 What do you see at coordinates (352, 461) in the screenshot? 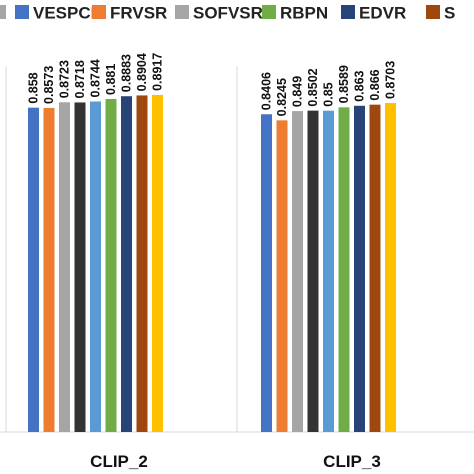
I see `category-label-clip-3: CLIP_3` at bounding box center [352, 461].